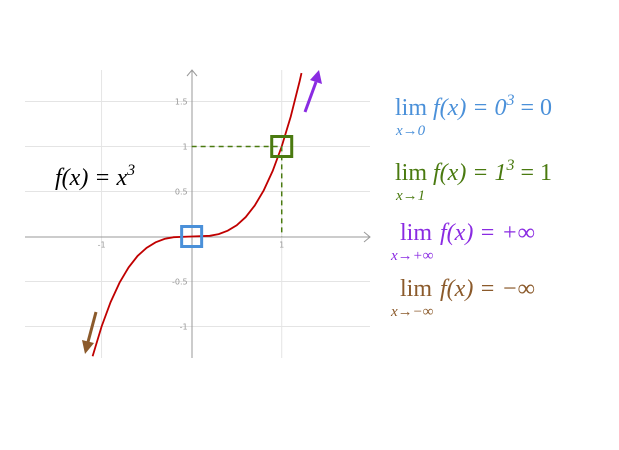 This screenshot has width=619, height=450. What do you see at coordinates (534, 173) in the screenshot?
I see `formula-tail: = 1` at bounding box center [534, 173].